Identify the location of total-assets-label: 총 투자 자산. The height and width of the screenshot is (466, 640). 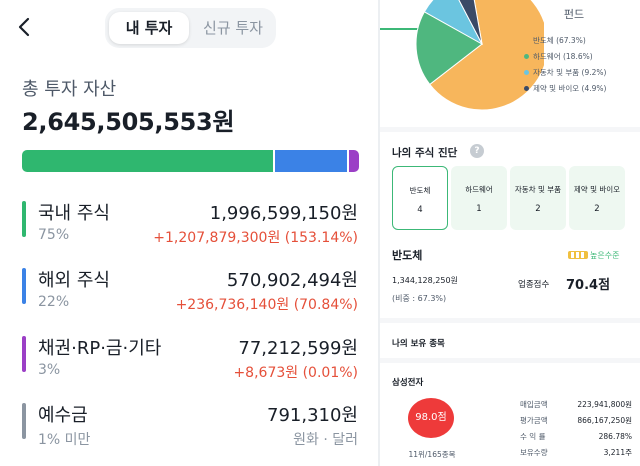
(69, 89).